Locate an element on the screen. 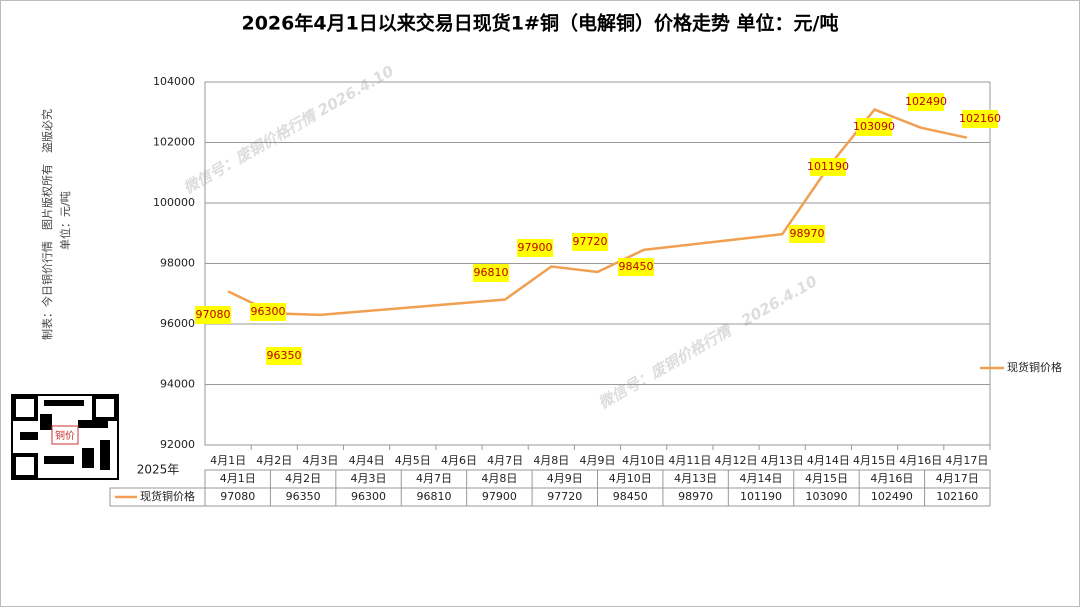  y-tick-label: 102000 is located at coordinates (174, 142).